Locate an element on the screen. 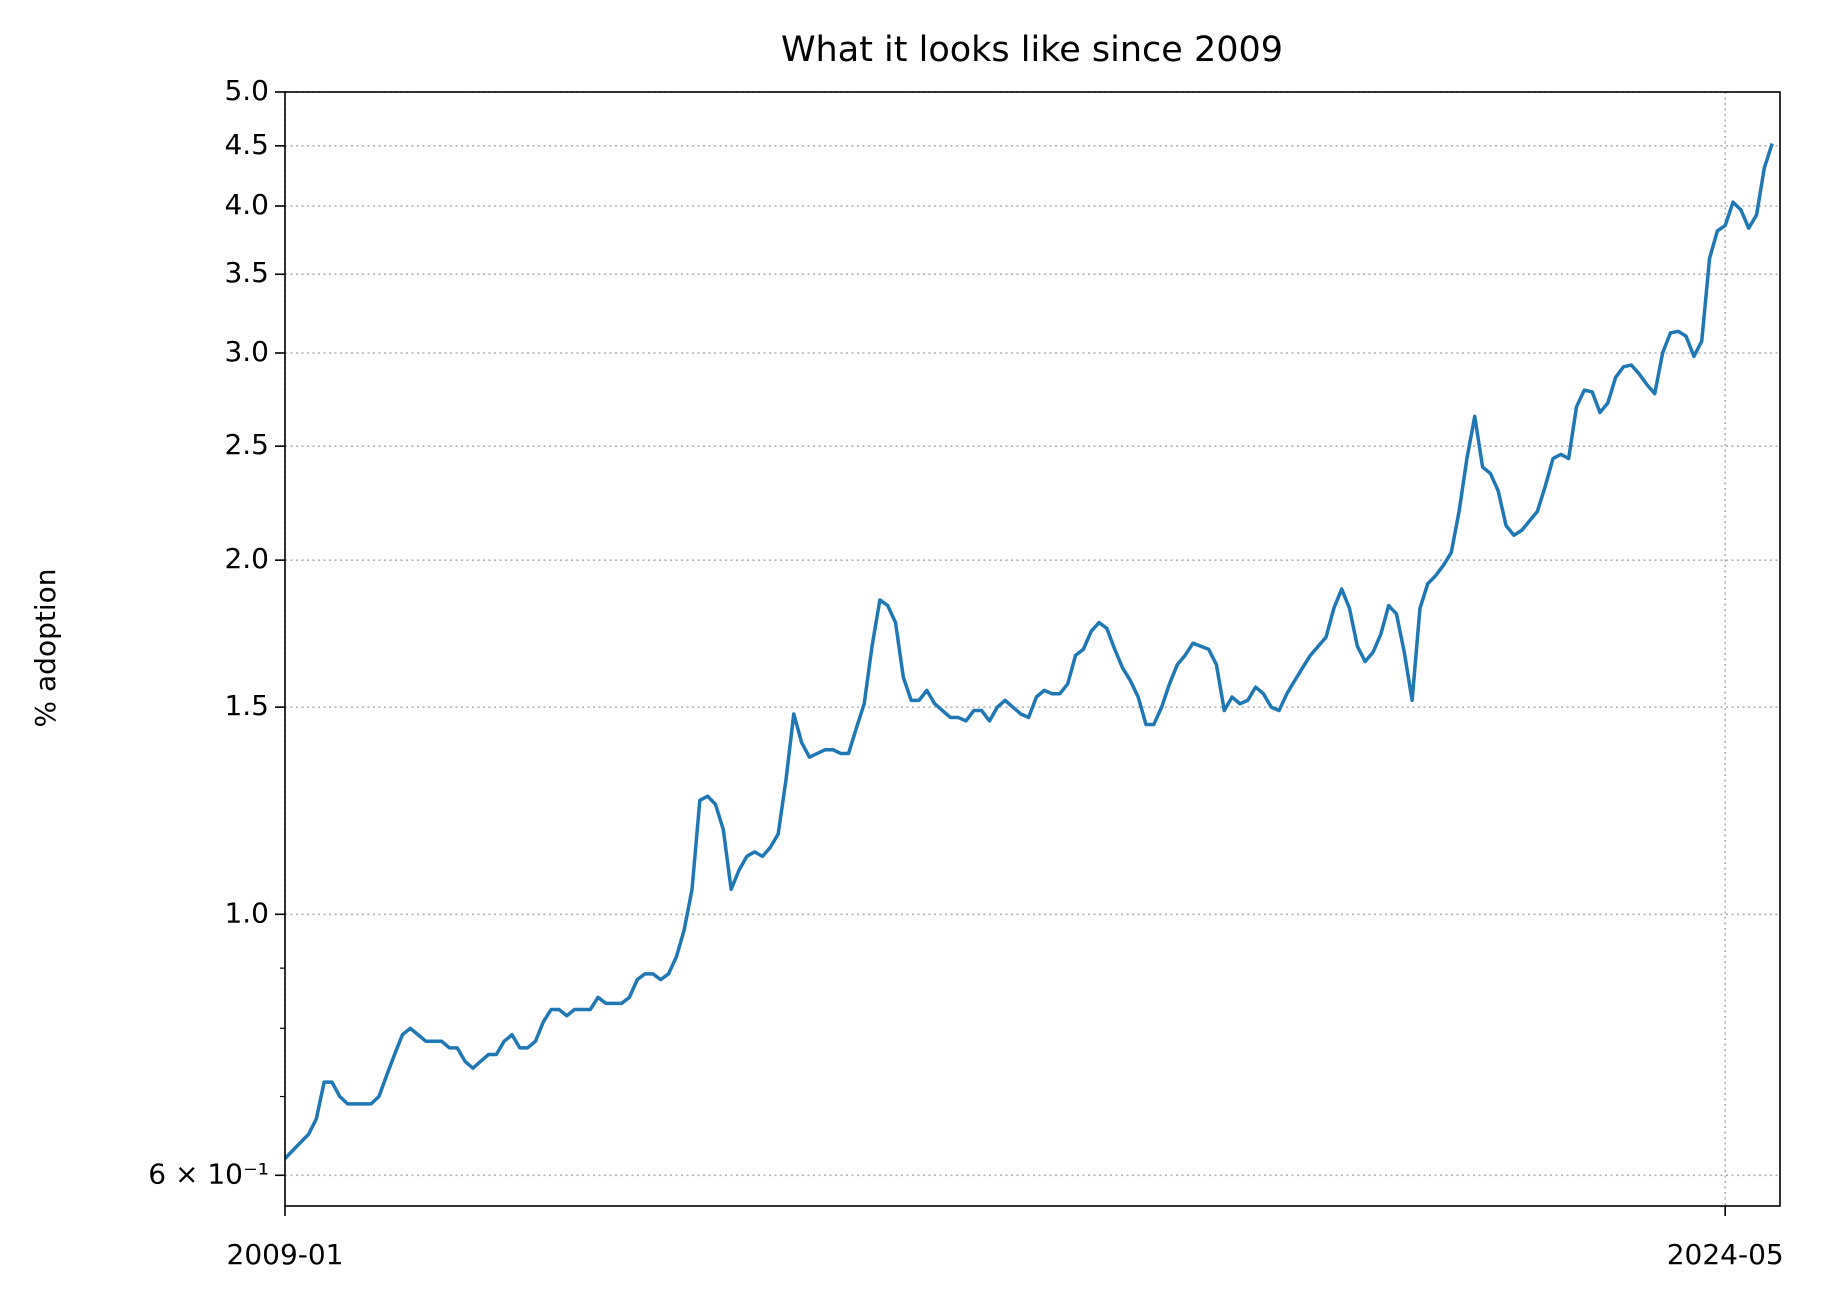 This screenshot has height=1304, width=1835. y-tick-label: 3.0 is located at coordinates (246, 351).